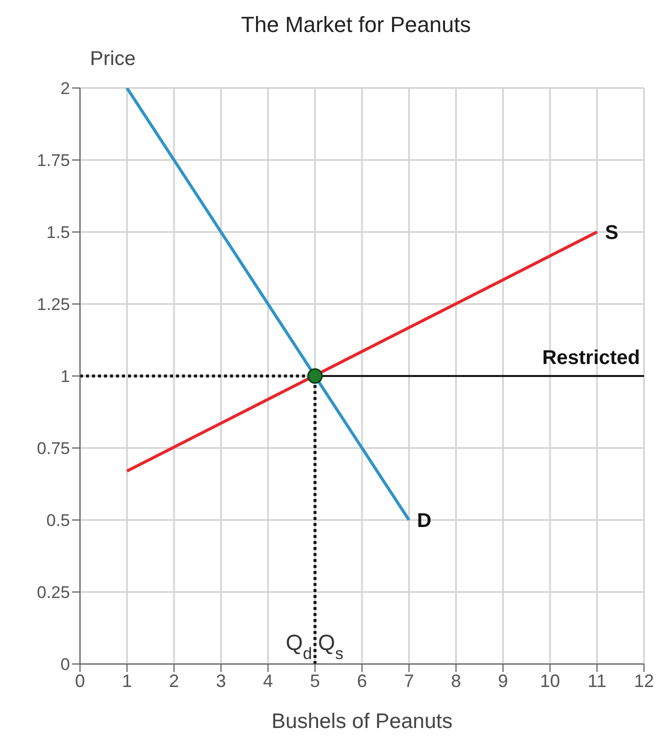  What do you see at coordinates (315, 680) in the screenshot?
I see `x-tick-label: 5` at bounding box center [315, 680].